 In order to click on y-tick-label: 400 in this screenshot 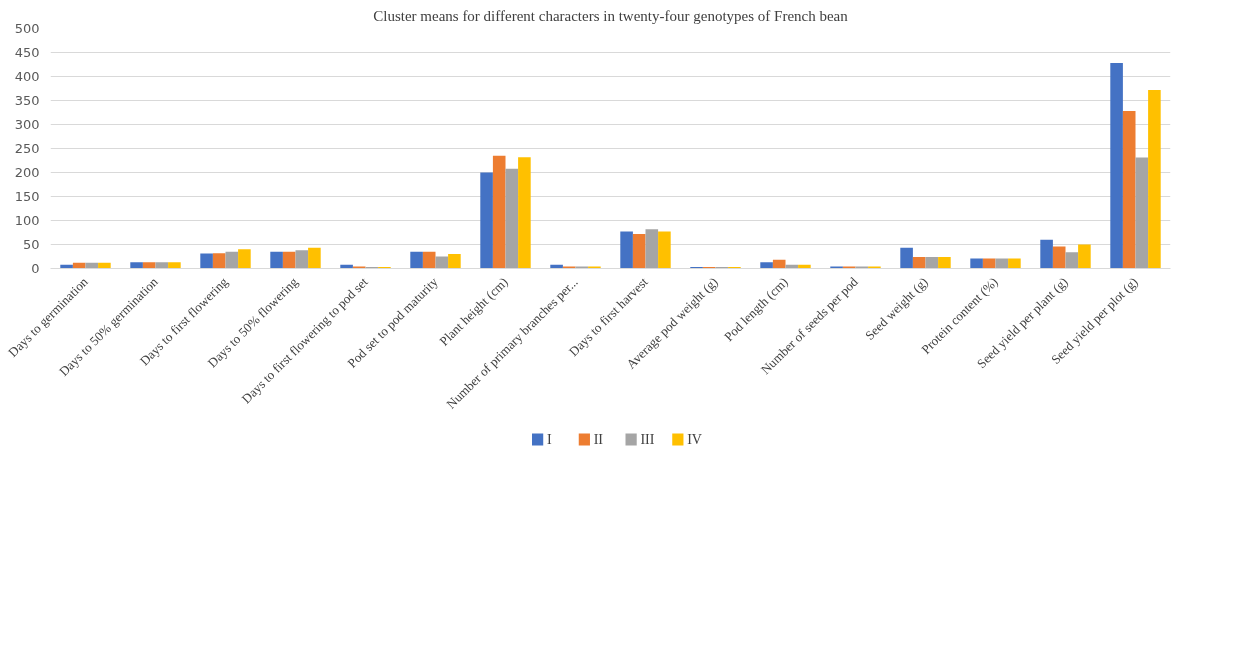, I will do `click(27, 76)`.